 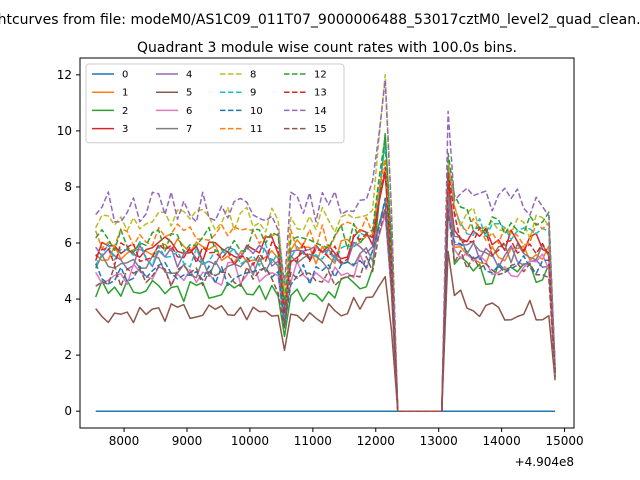 What do you see at coordinates (189, 129) in the screenshot?
I see `legend-label-7: 7` at bounding box center [189, 129].